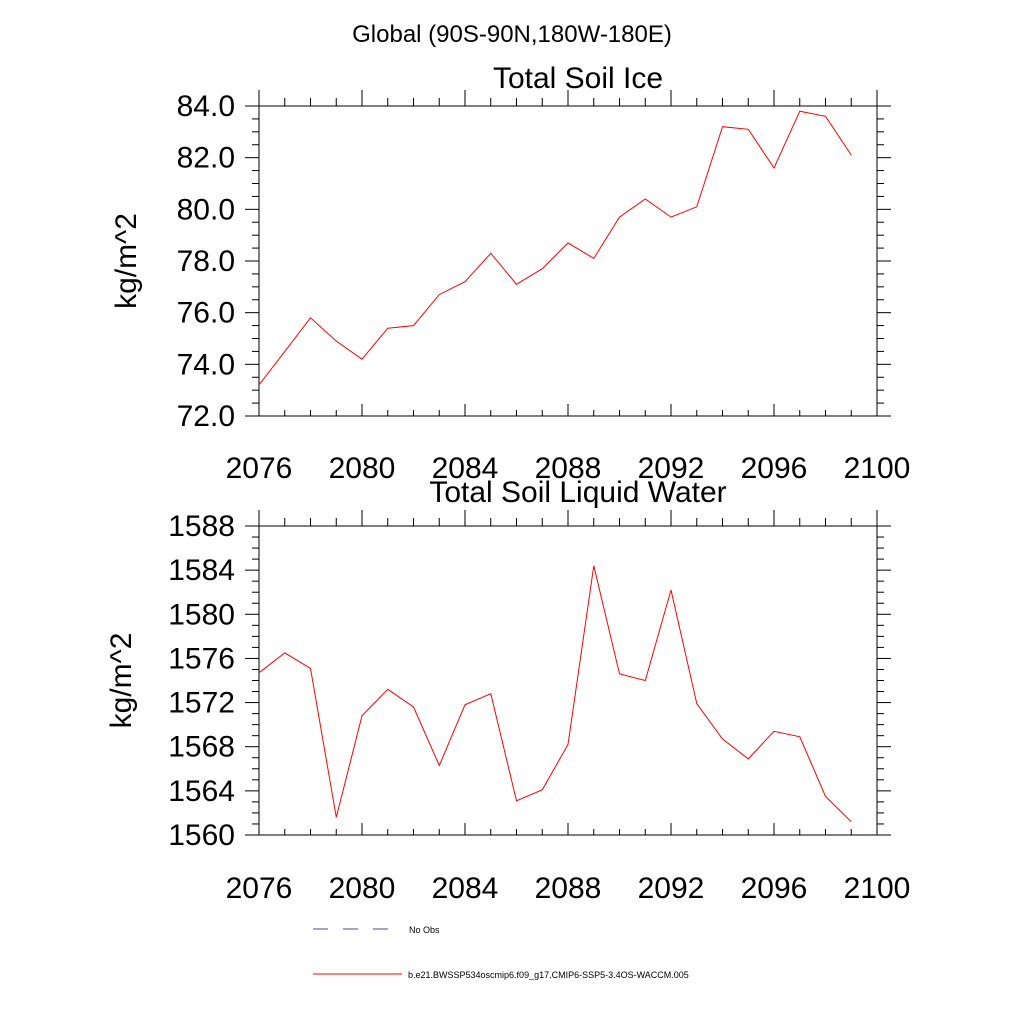 Image resolution: width=1024 pixels, height=1024 pixels. Describe the element at coordinates (201, 747) in the screenshot. I see `y-tick-label: 1568` at that location.